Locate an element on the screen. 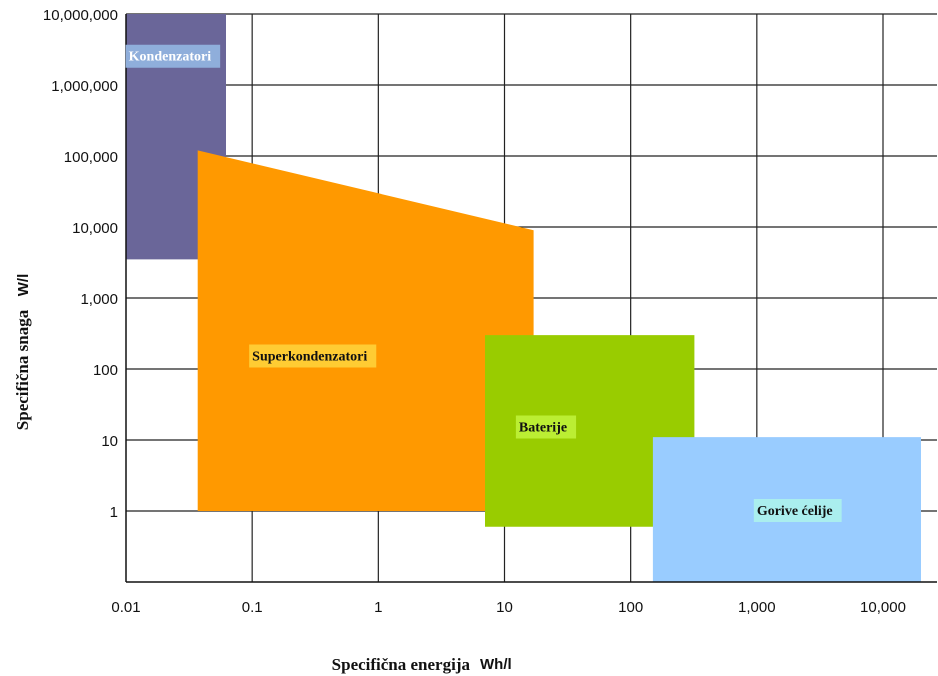  region-label-group: Gorive ćelije is located at coordinates (797, 510).